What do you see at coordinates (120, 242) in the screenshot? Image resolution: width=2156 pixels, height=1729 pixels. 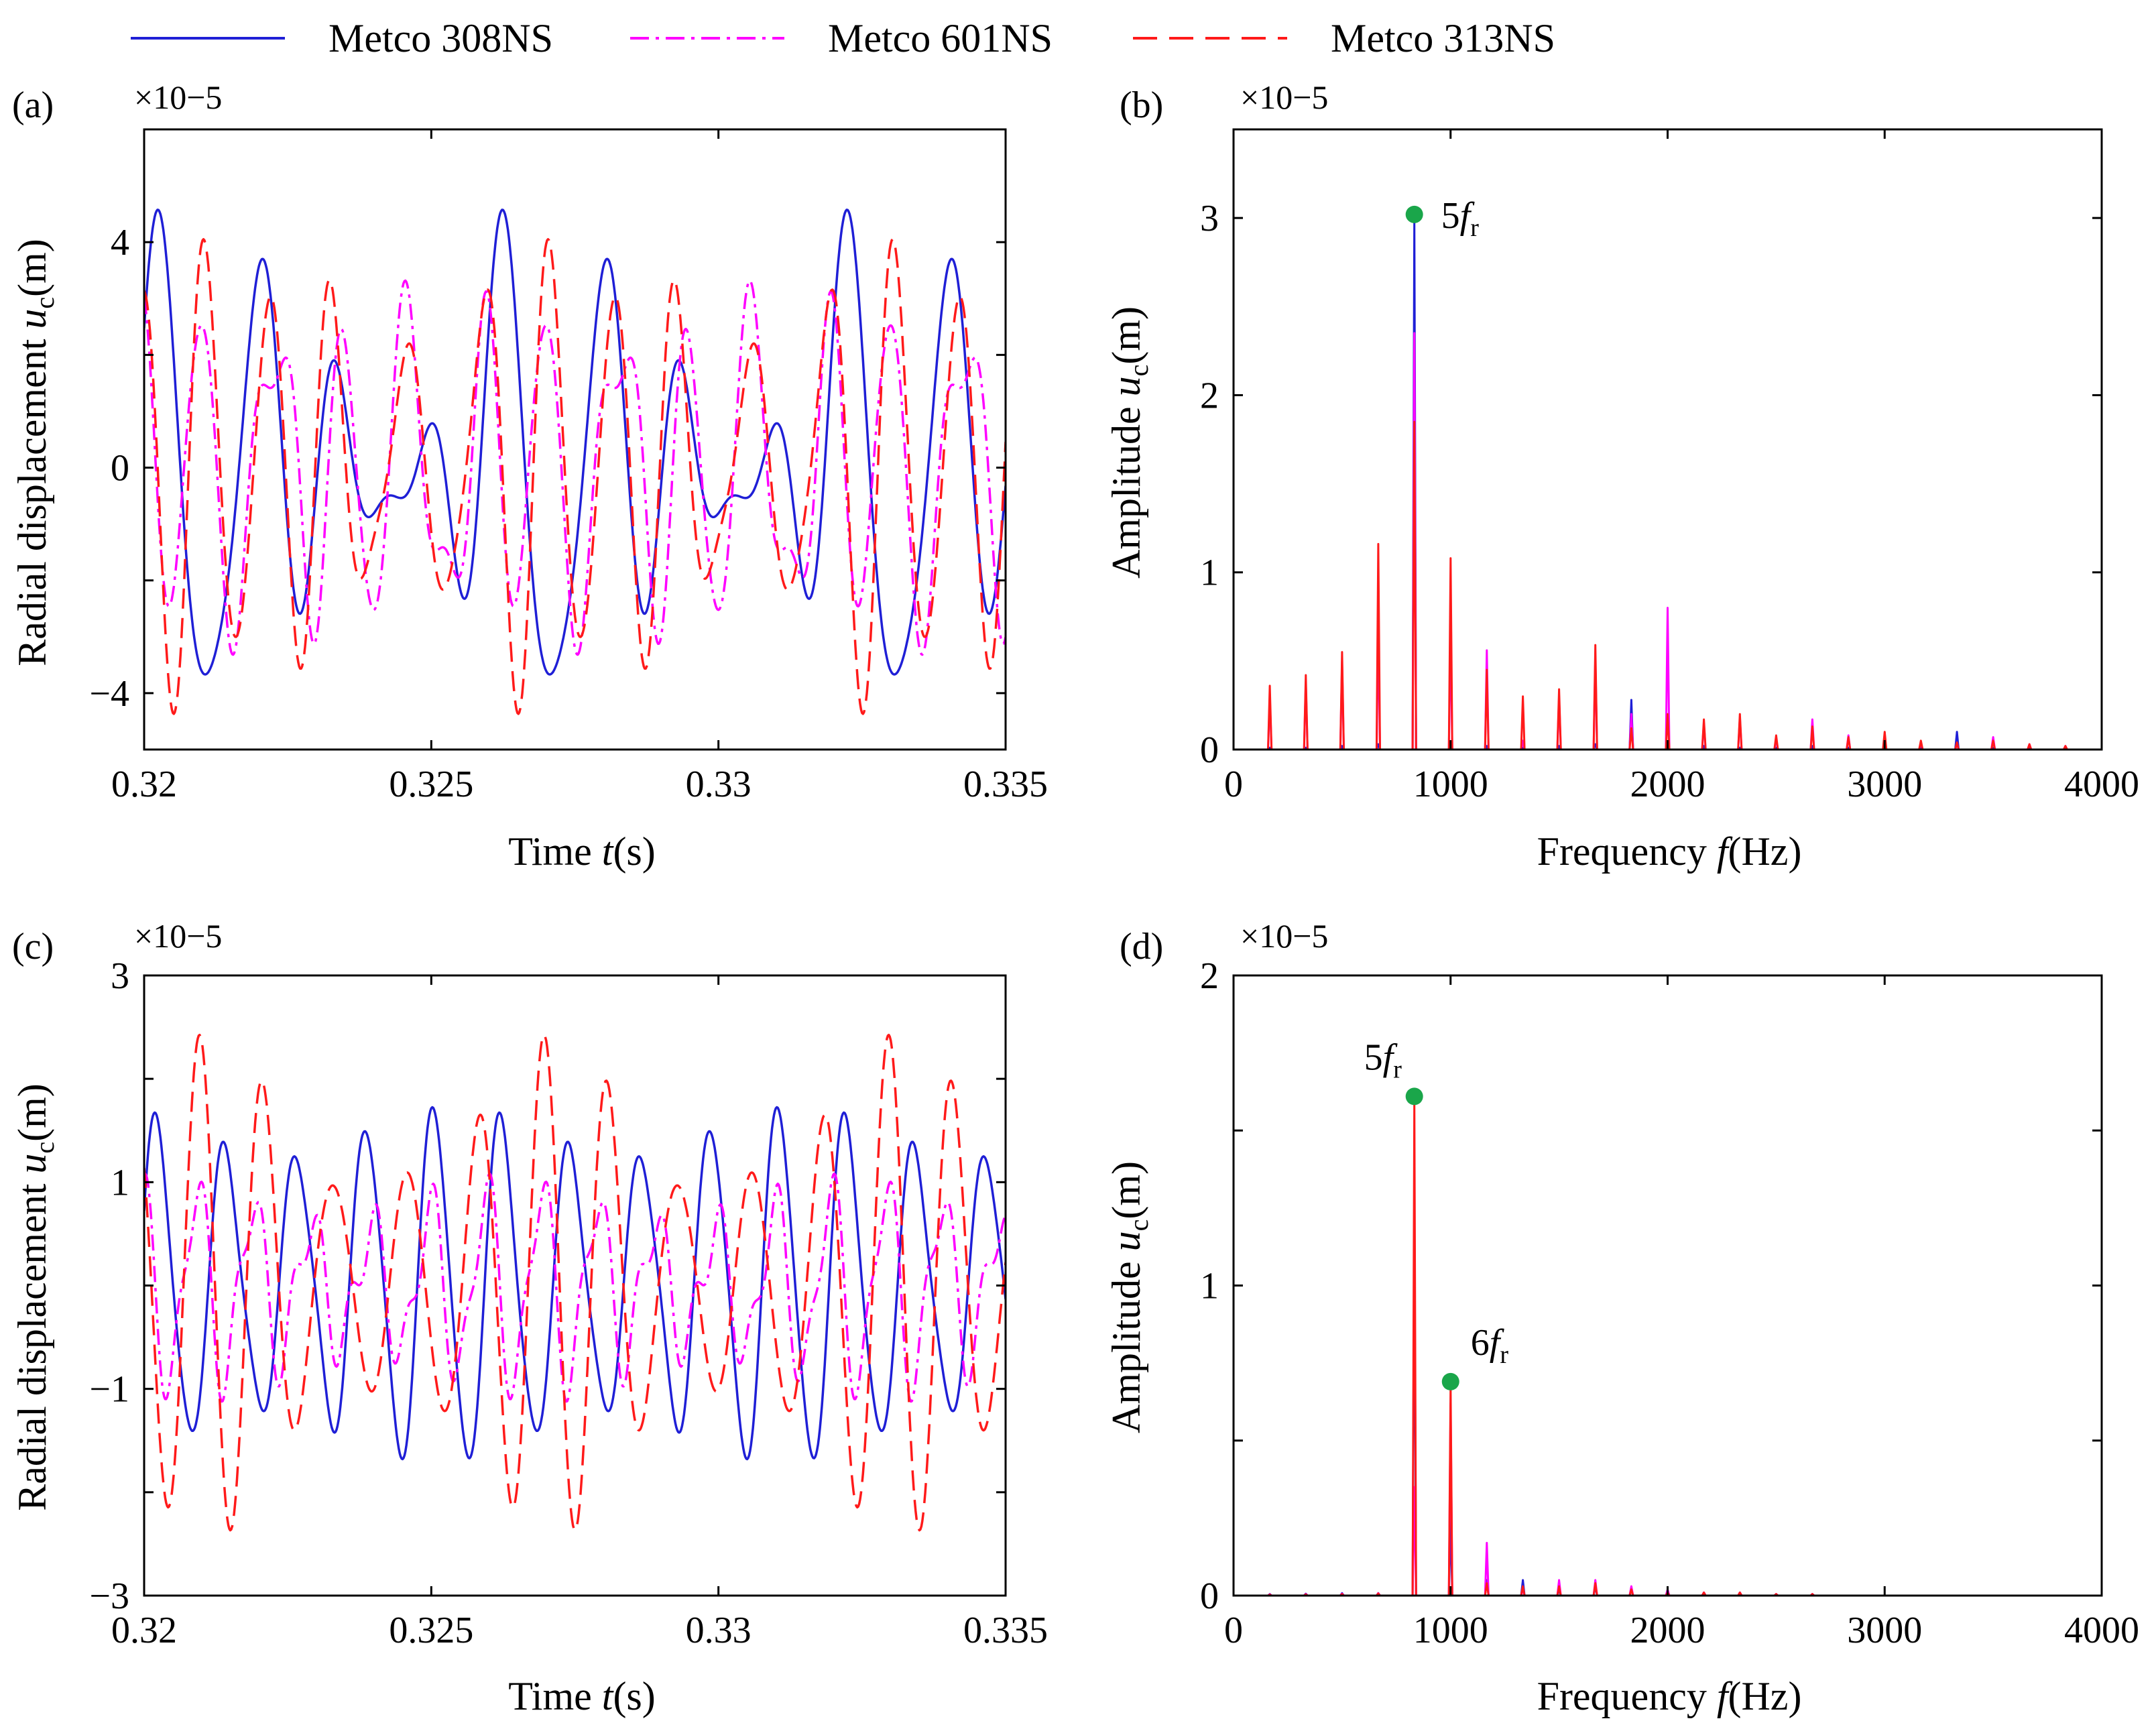 I see `ytick-label-a-4: 4` at bounding box center [120, 242].